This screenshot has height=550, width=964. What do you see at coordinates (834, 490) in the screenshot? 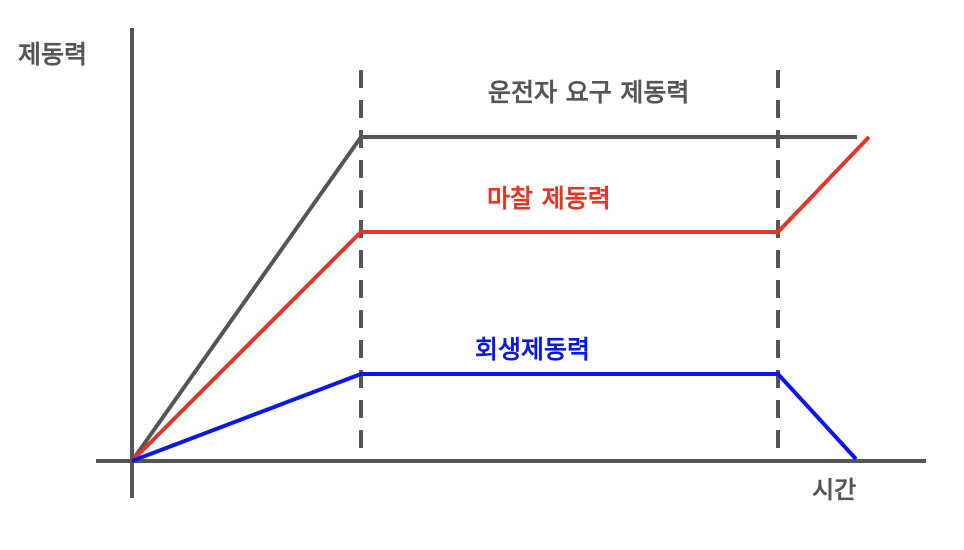
I see `x-axis-label: 시간` at bounding box center [834, 490].